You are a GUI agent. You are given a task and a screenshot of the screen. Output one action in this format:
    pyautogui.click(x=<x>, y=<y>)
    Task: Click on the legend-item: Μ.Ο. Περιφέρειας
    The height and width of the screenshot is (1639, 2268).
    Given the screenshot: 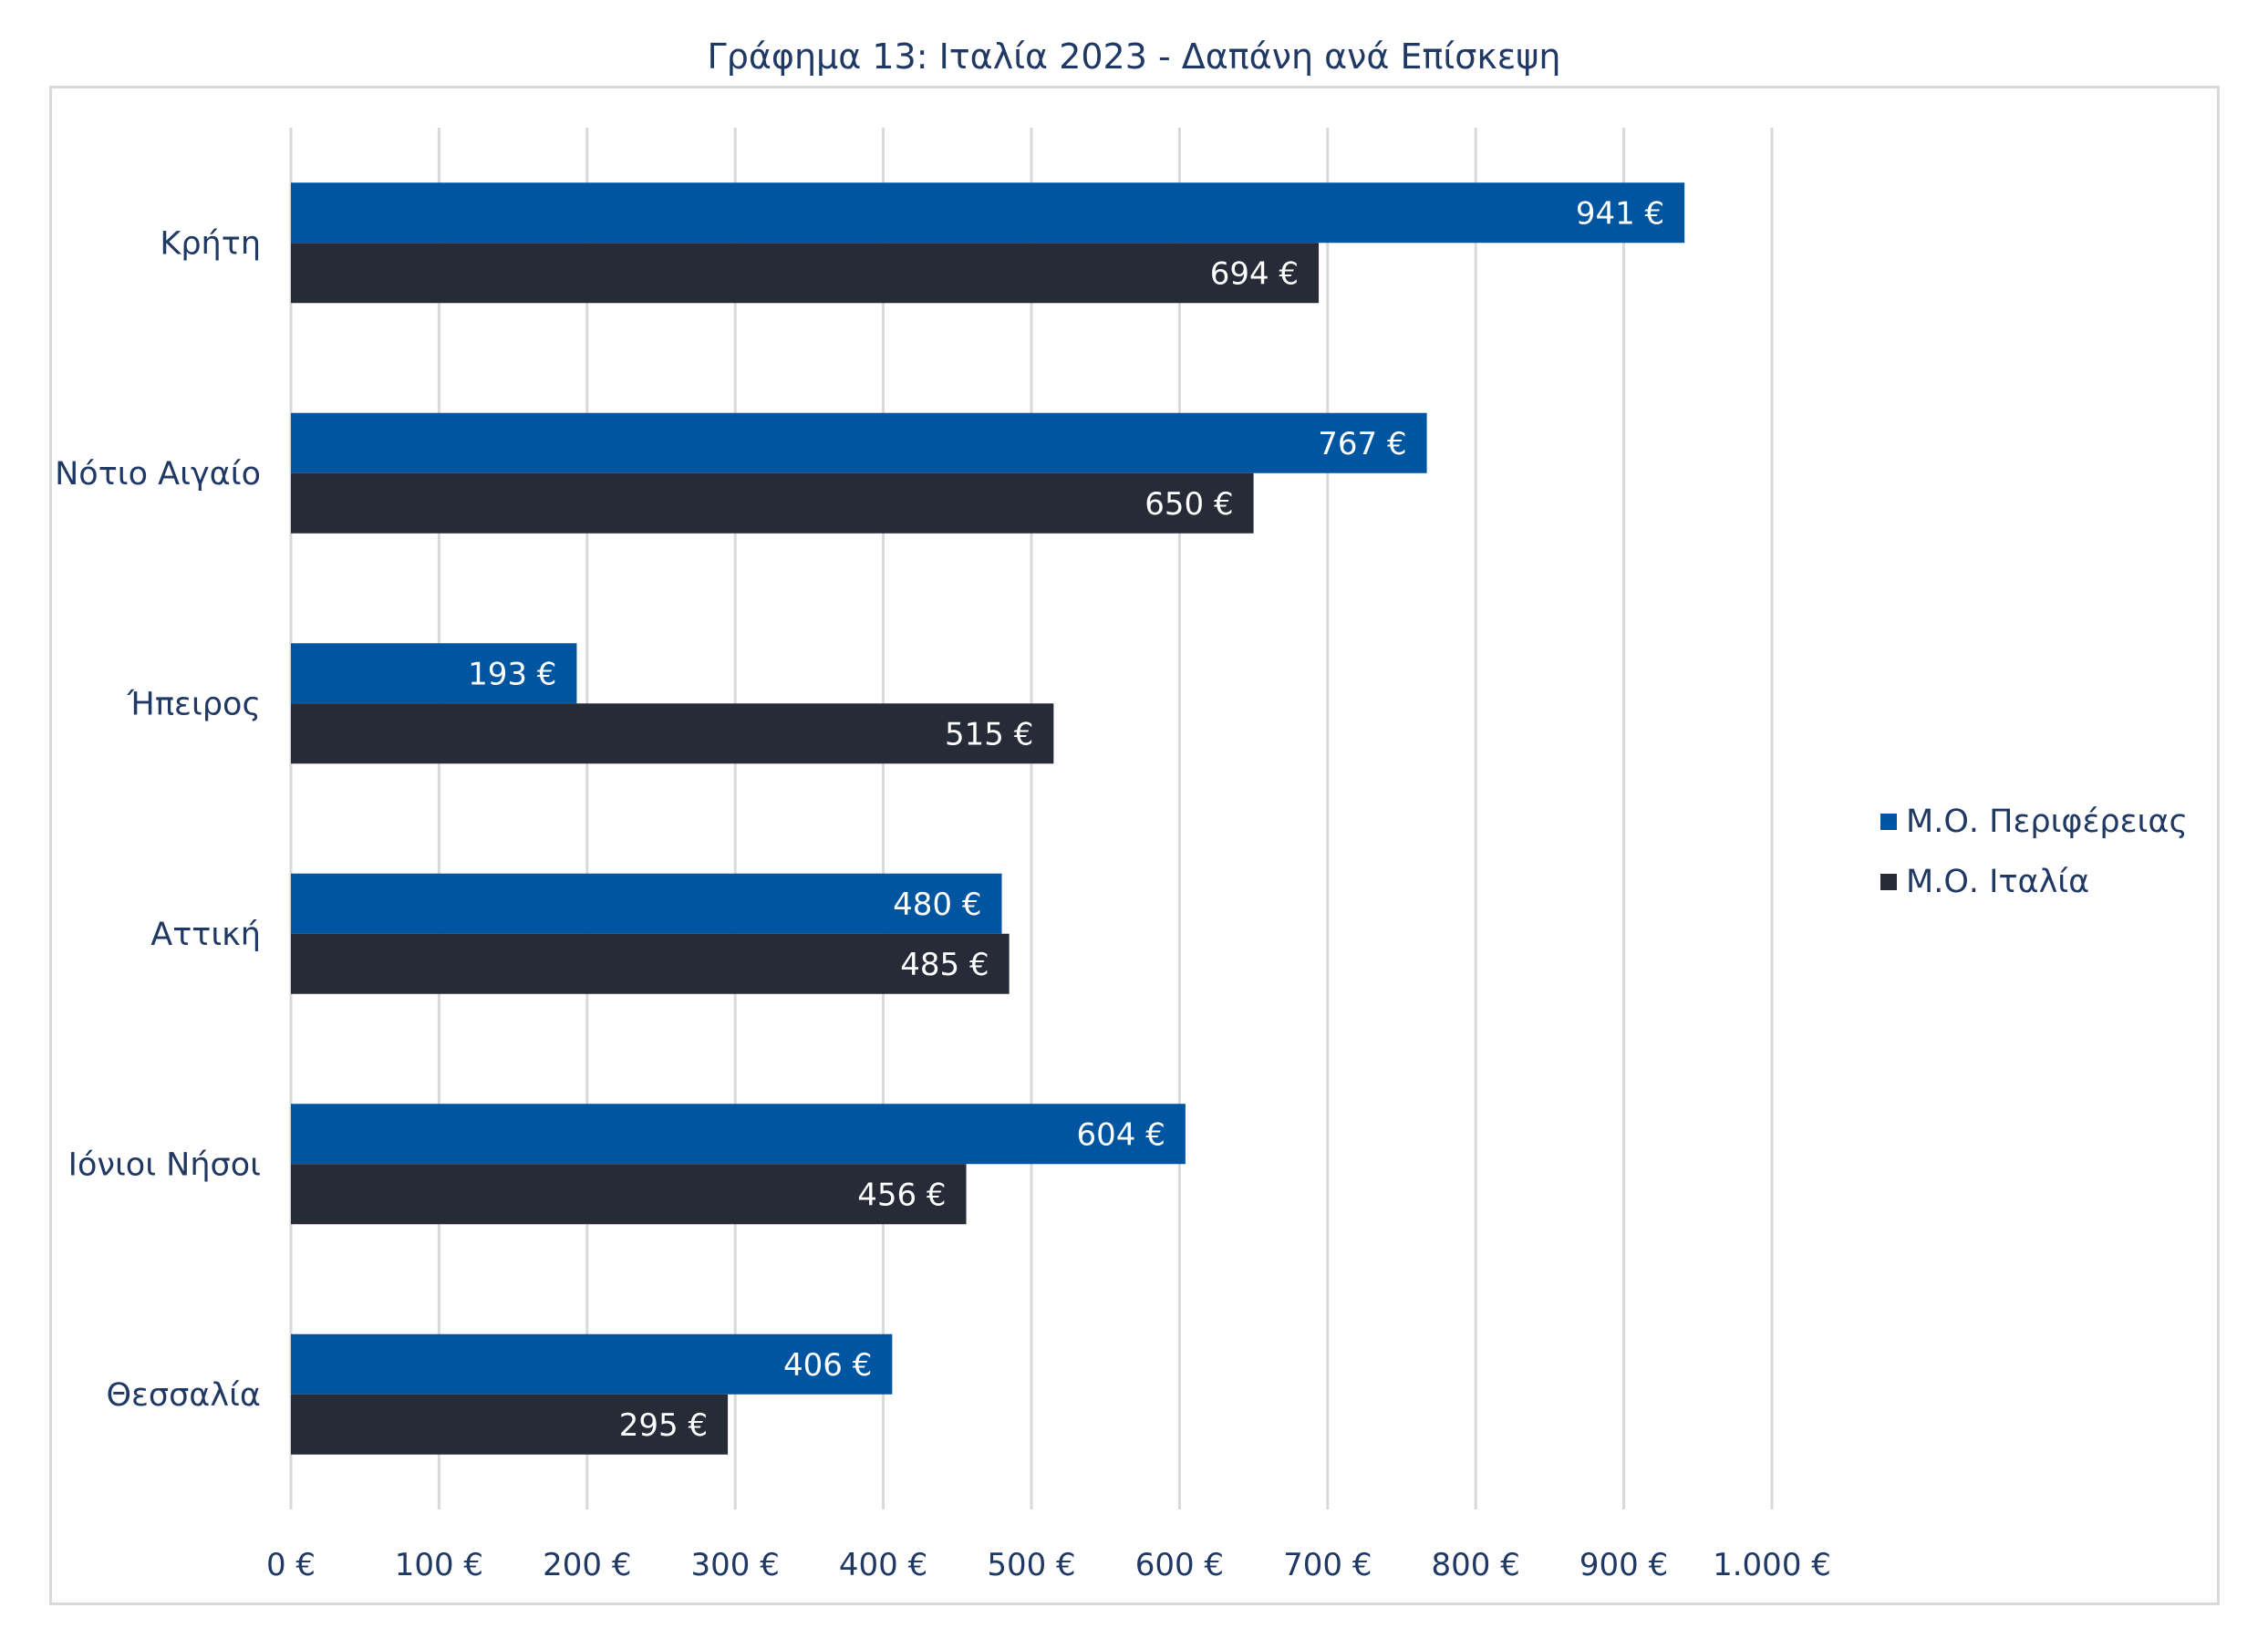 What is the action you would take?
    pyautogui.click(x=2034, y=822)
    